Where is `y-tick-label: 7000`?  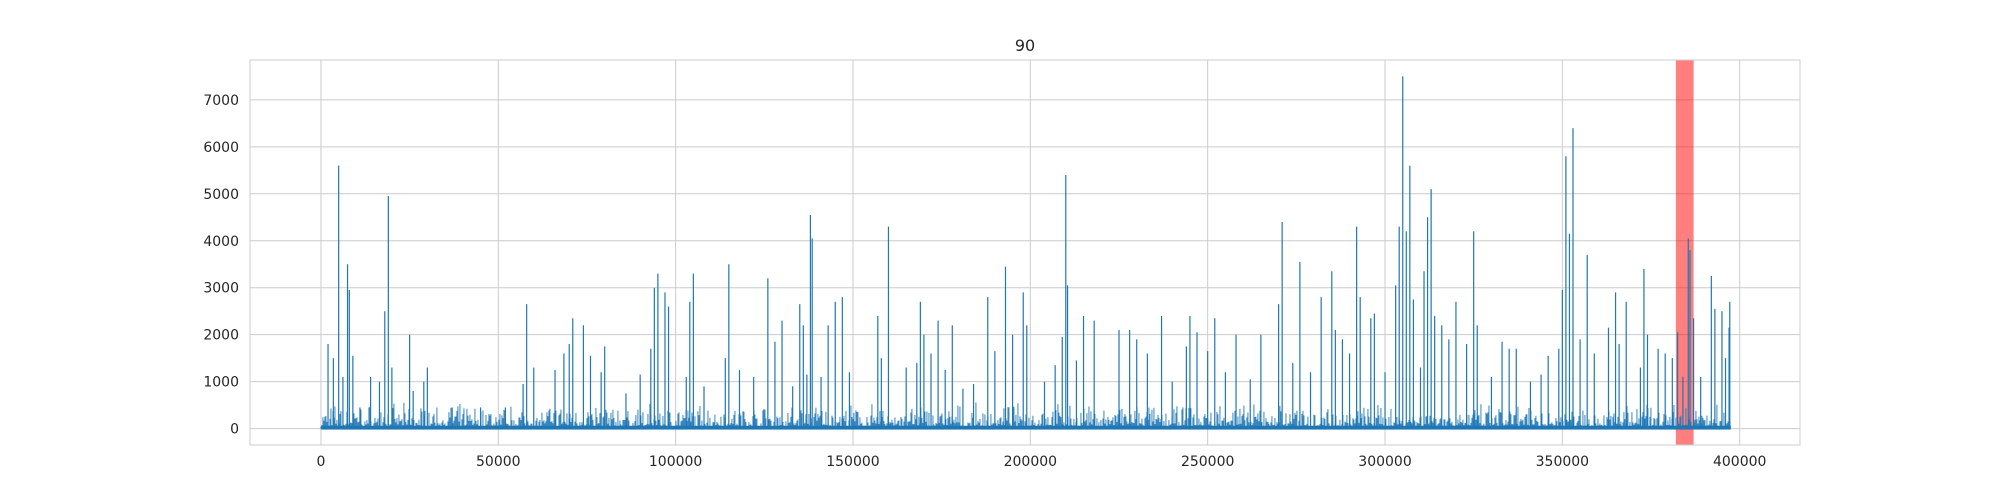 y-tick-label: 7000 is located at coordinates (221, 101).